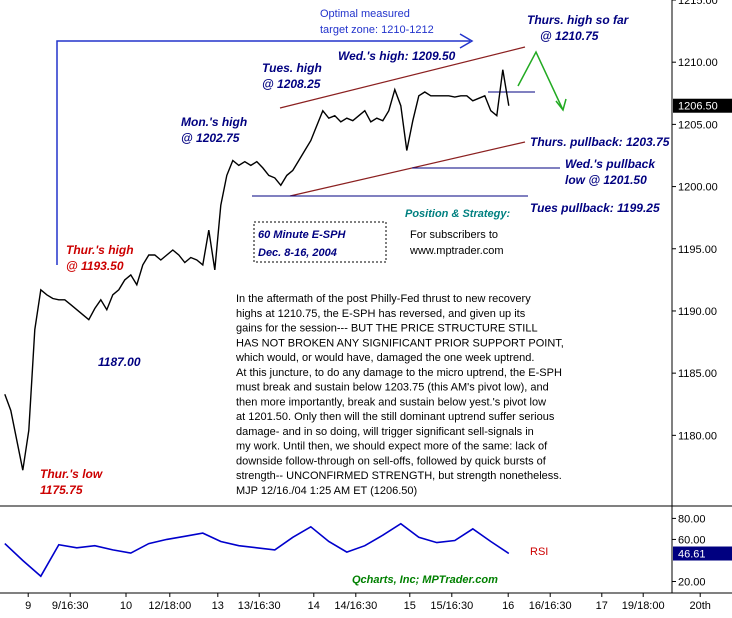 The image size is (732, 618). I want to click on annotation: @ 1210.75, so click(569, 36).